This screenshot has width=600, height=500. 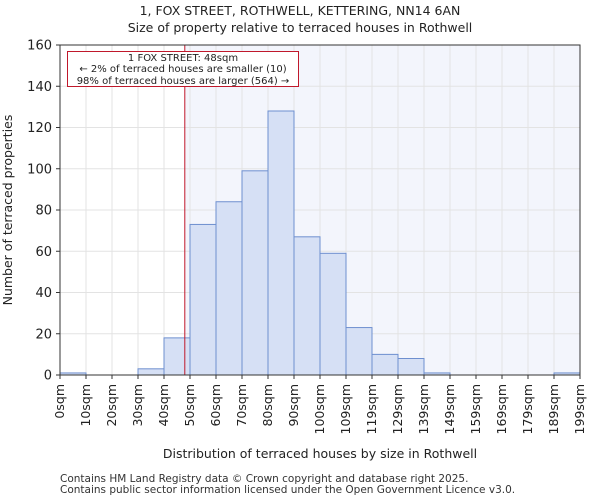 I want to click on y-tick-label: 0, so click(x=48, y=376).